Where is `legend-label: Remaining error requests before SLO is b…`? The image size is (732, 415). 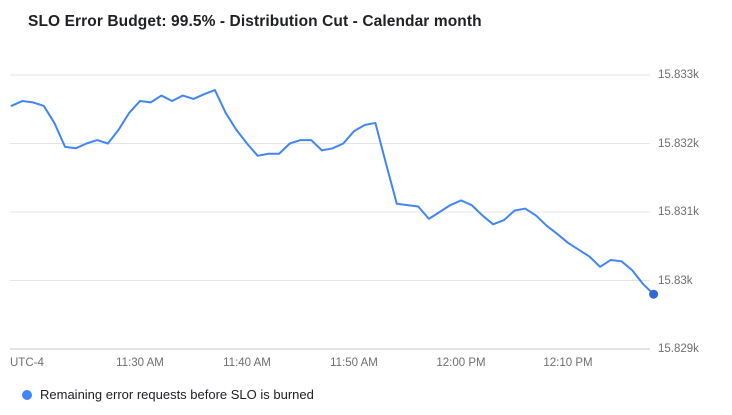 legend-label: Remaining error requests before SLO is b… is located at coordinates (177, 394).